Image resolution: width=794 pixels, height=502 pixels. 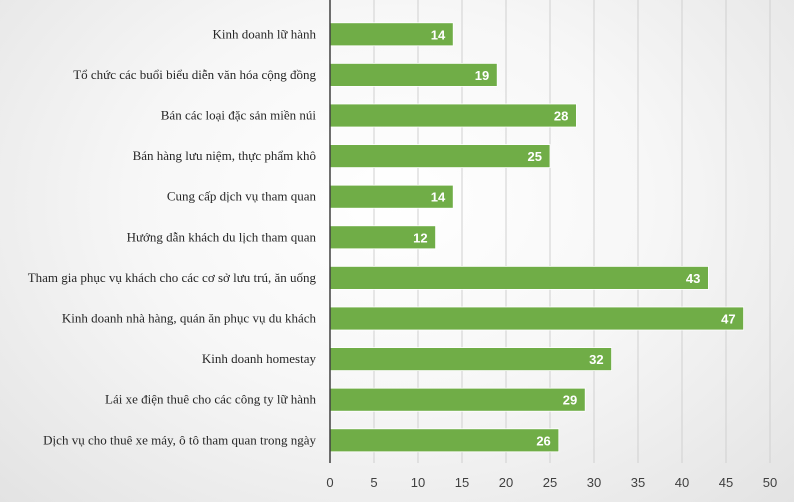 I want to click on data-label: 19, so click(x=482, y=75).